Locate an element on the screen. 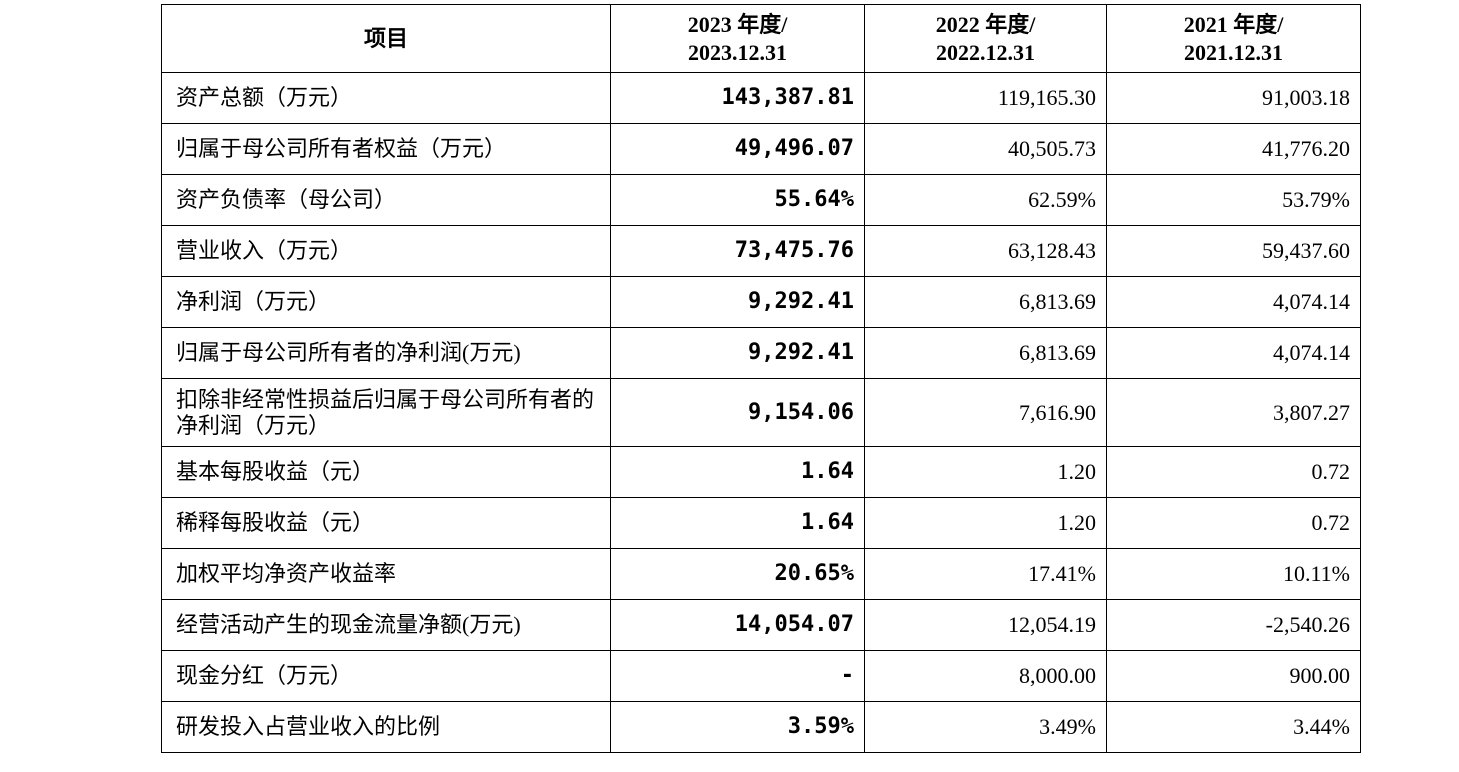 The width and height of the screenshot is (1459, 772). table-row: 营业收入（万元） 73,475.76 63,128.43 59,437.60 is located at coordinates (761, 251).